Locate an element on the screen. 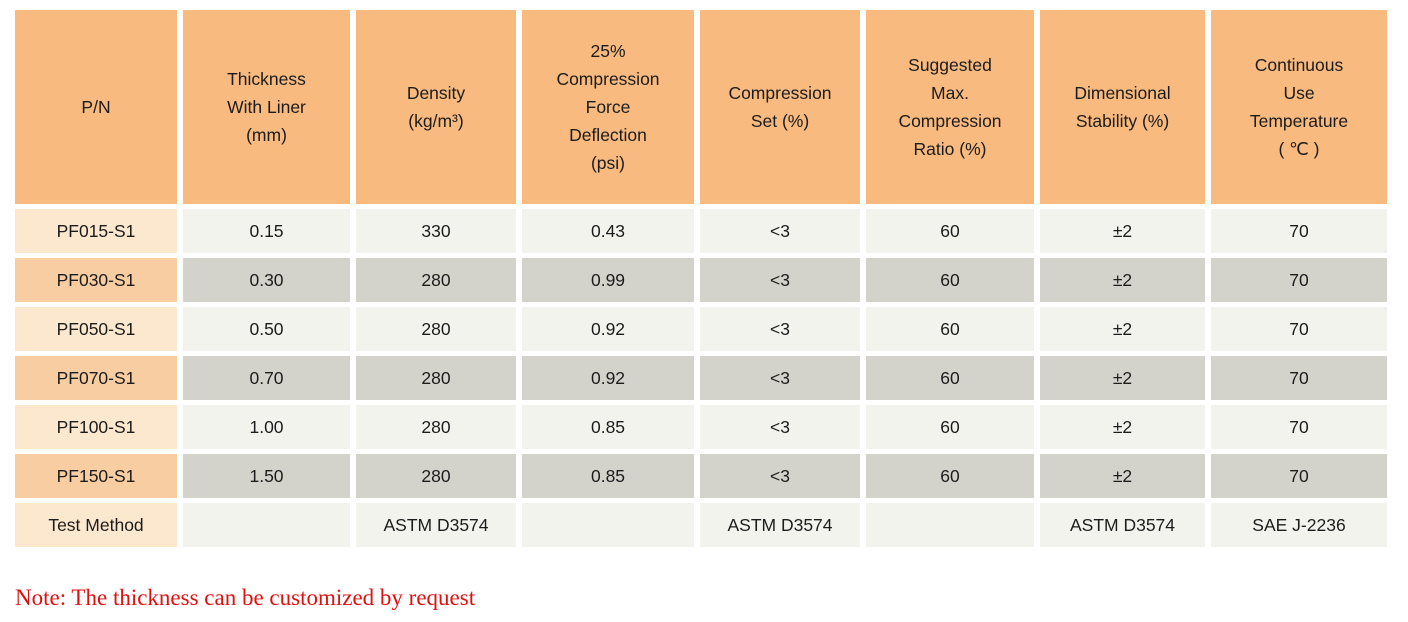  cell-density: ASTM D3574 is located at coordinates (436, 525).